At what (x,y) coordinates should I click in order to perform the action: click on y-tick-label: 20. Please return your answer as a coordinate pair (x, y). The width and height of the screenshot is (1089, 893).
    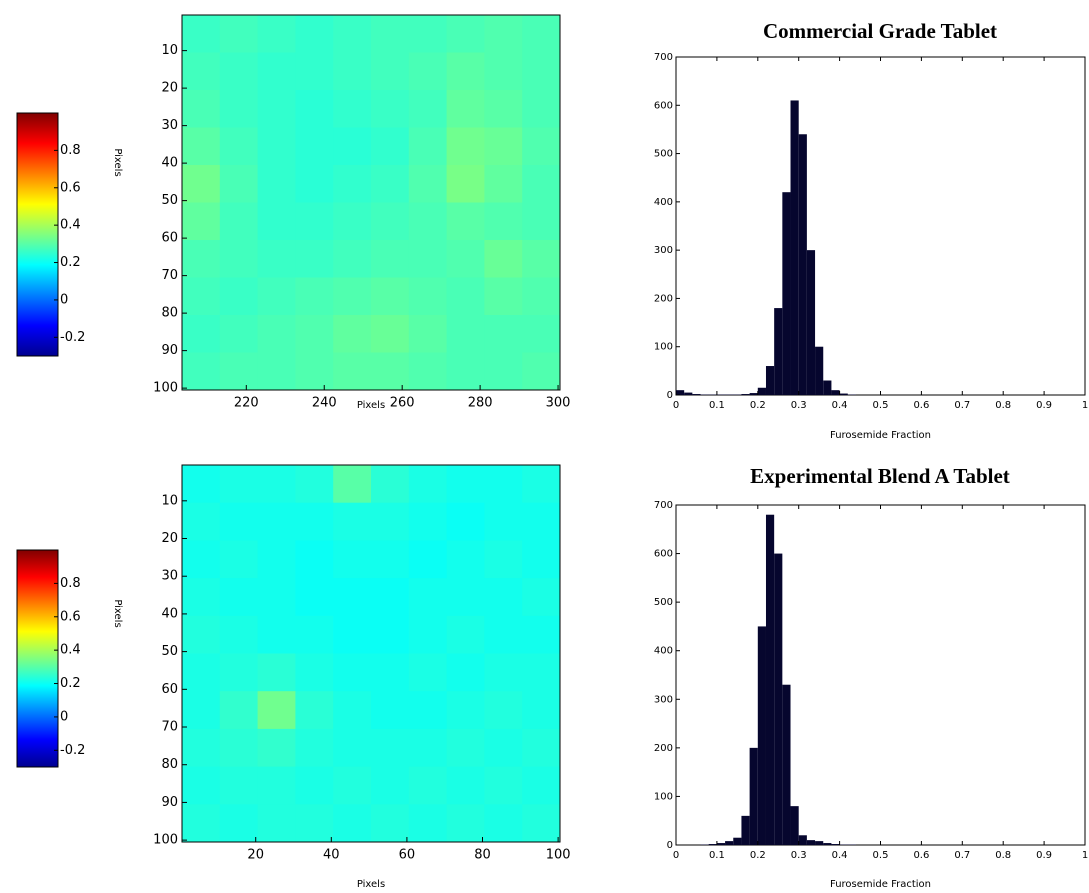
    Looking at the image, I should click on (169, 538).